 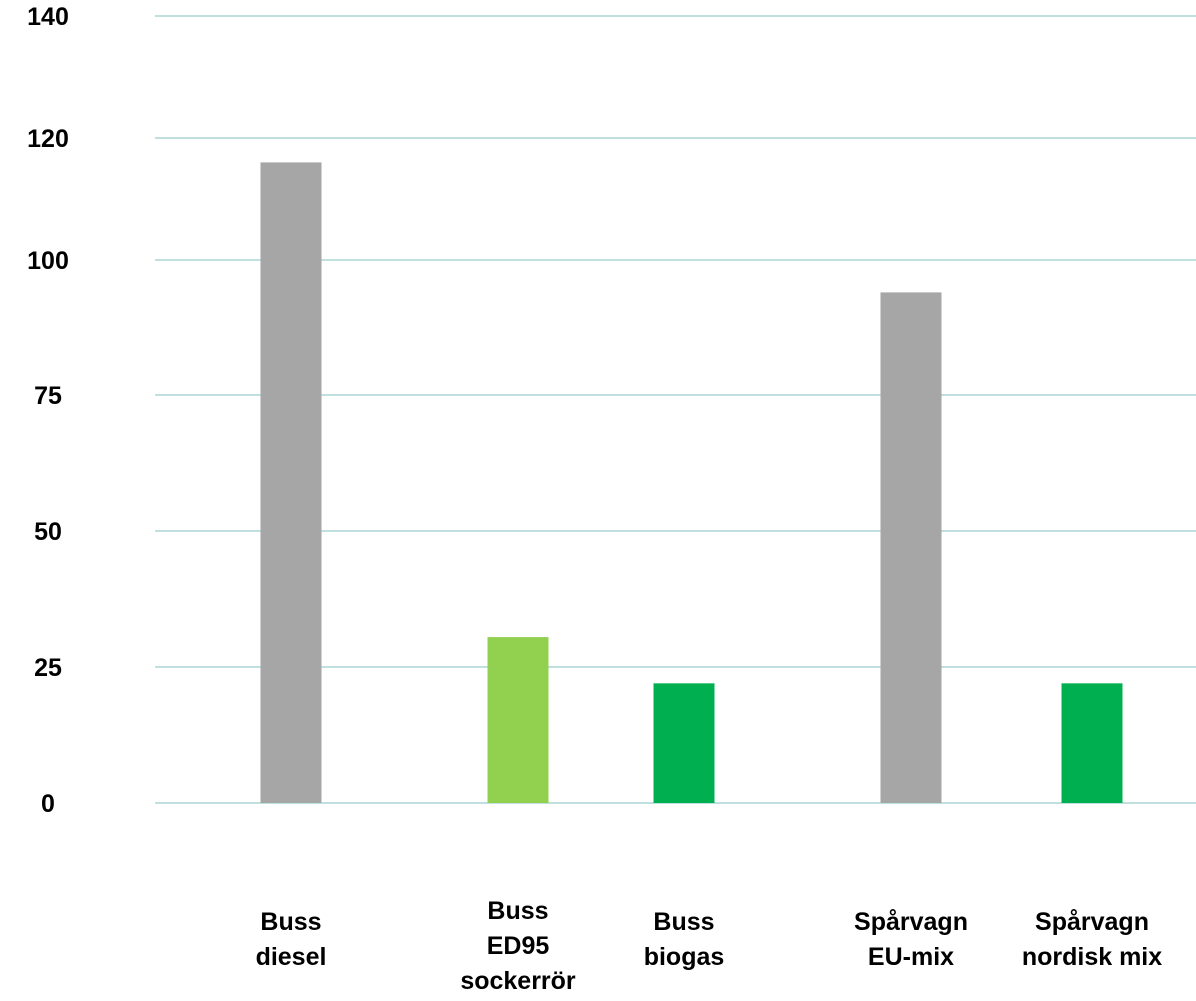 I want to click on x-category-label-1: Buss ED95 sockerrör, so click(x=518, y=946).